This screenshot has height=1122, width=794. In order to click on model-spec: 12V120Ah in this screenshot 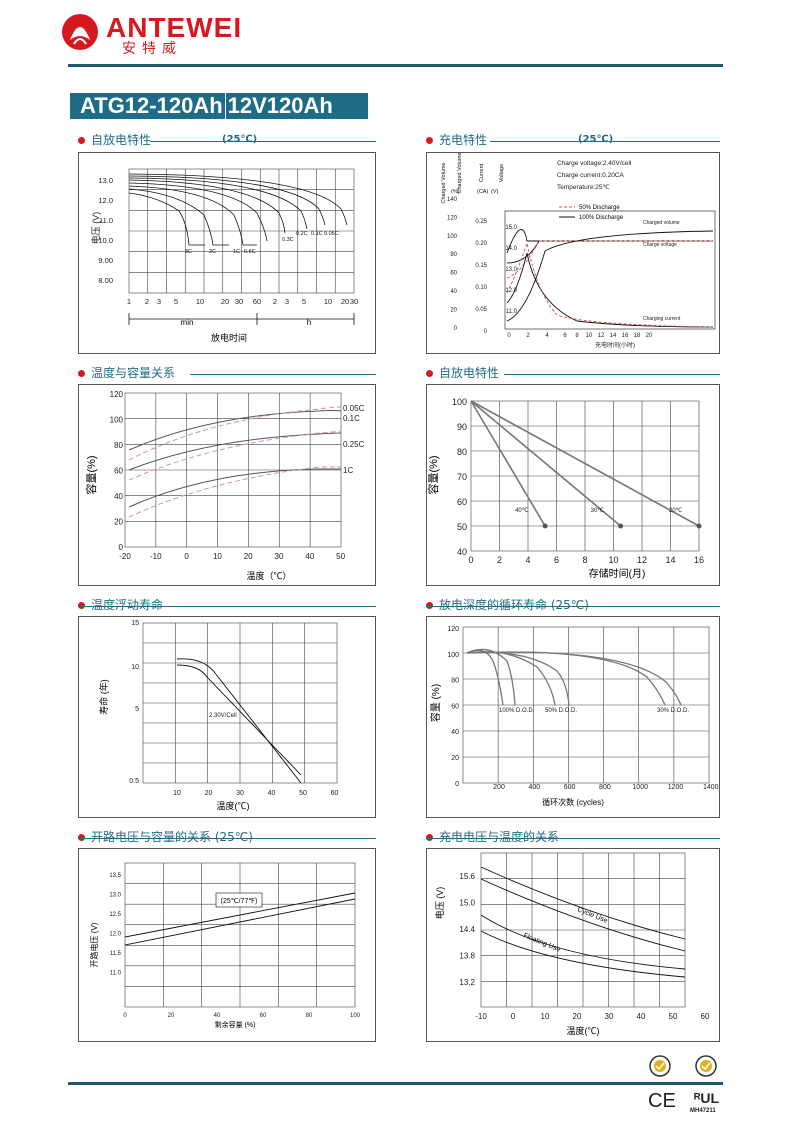, I will do `click(280, 105)`.